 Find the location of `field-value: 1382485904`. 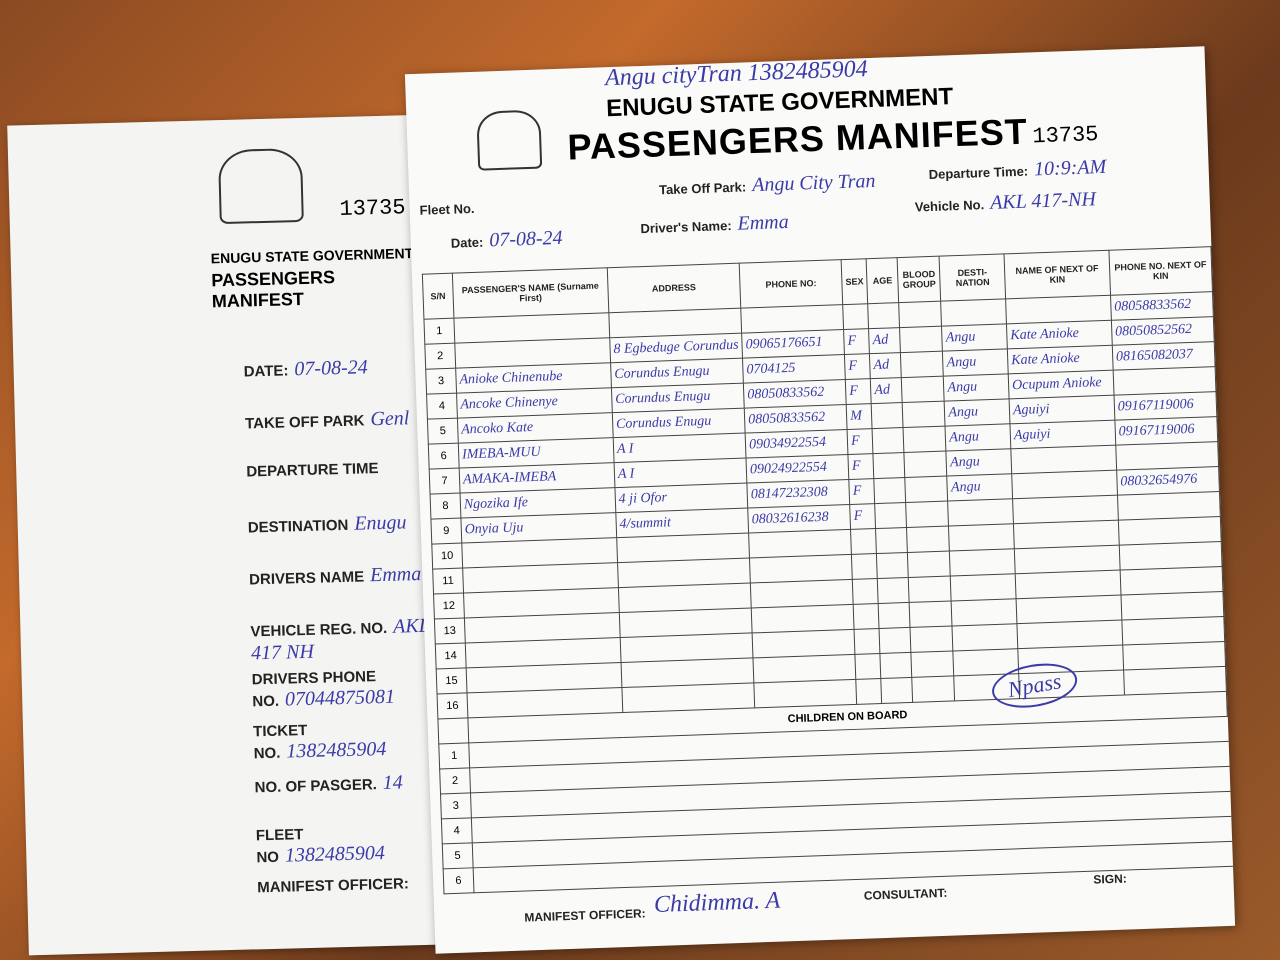

field-value: 1382485904 is located at coordinates (336, 750).